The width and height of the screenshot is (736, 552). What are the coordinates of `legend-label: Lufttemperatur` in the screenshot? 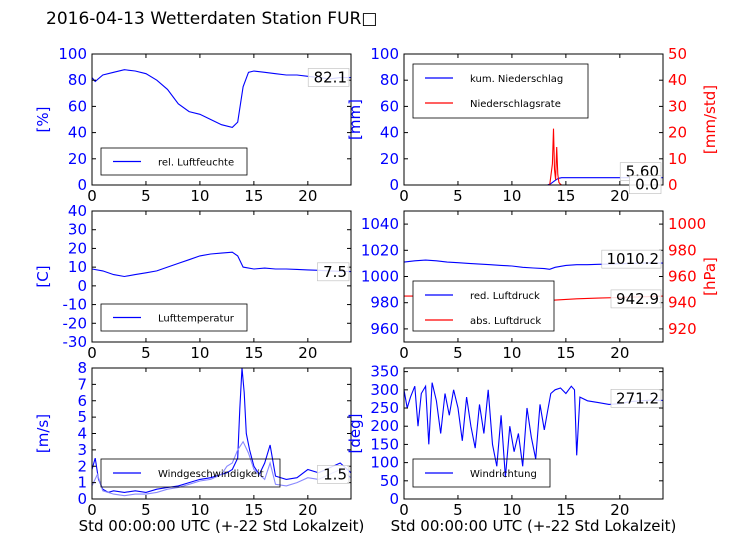 It's located at (196, 319).